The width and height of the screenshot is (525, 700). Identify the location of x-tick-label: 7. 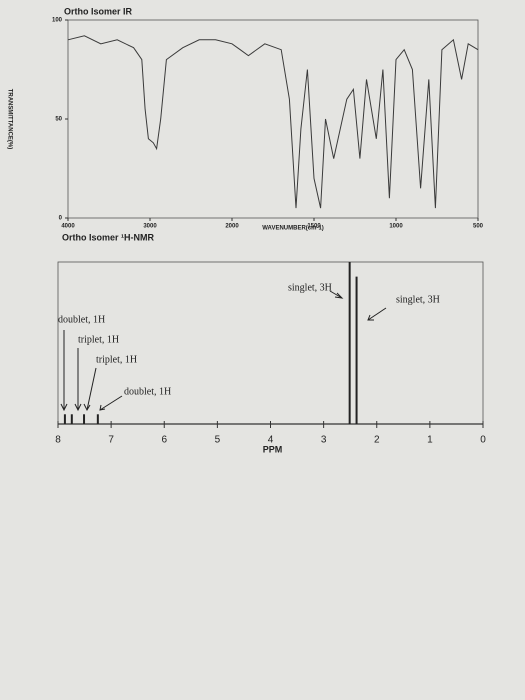
(111, 440).